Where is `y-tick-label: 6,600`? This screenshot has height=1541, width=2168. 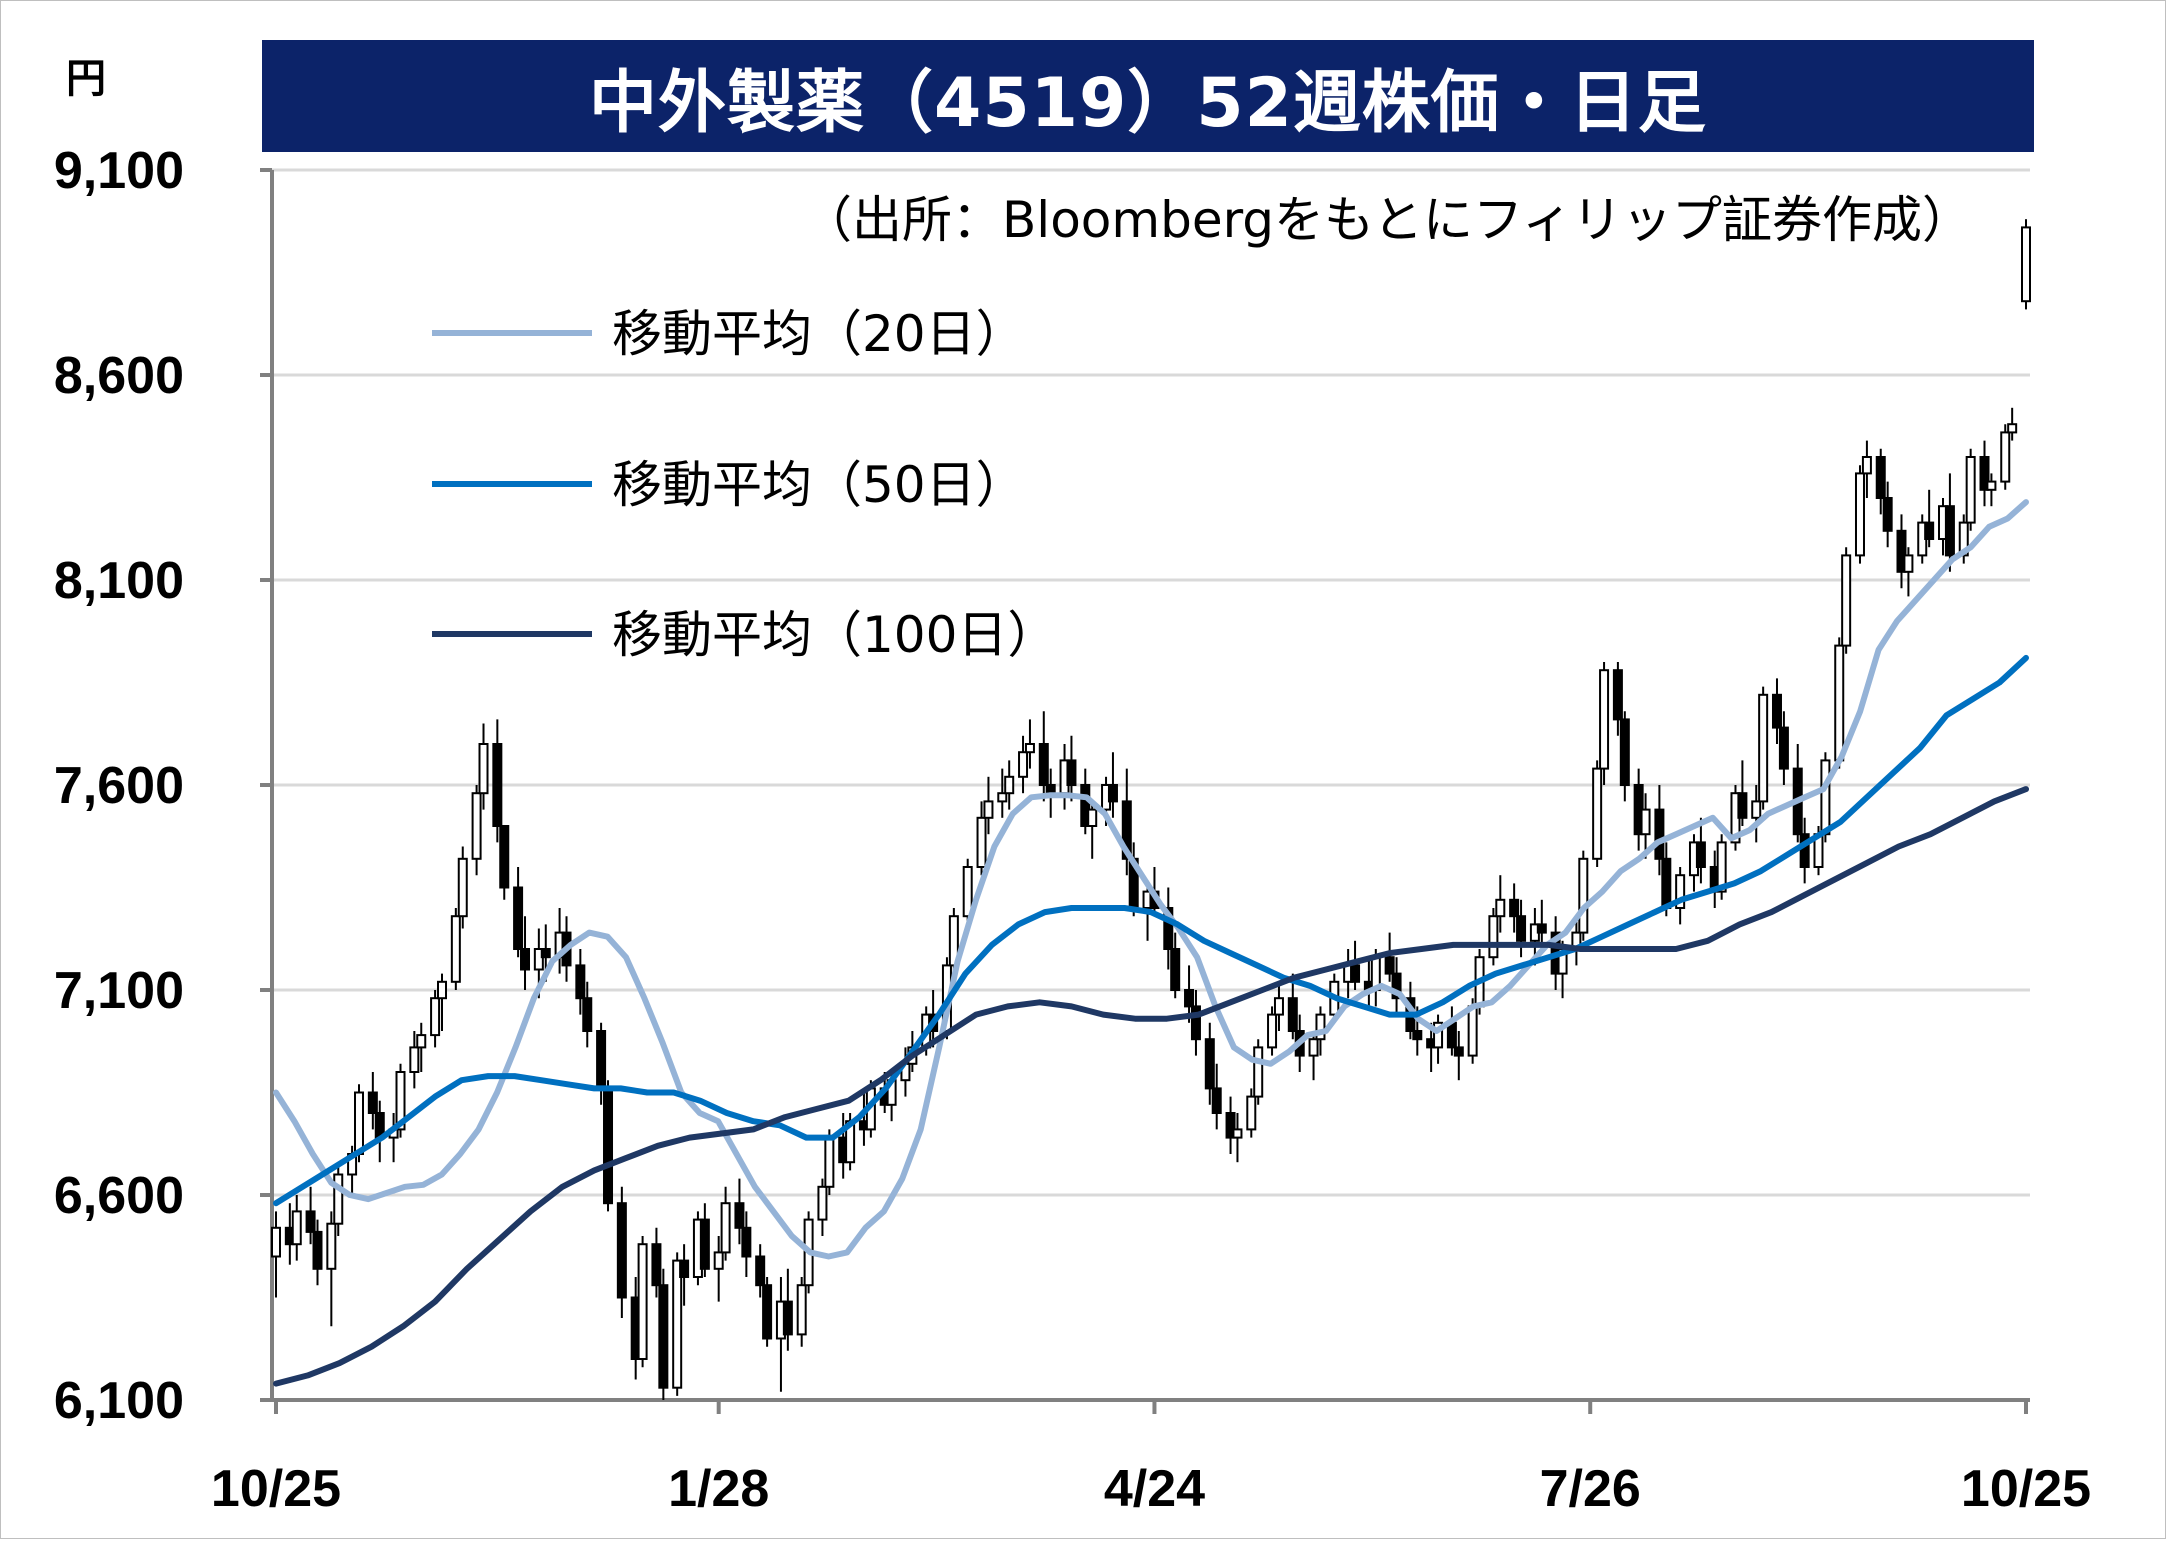 y-tick-label: 6,600 is located at coordinates (119, 1196).